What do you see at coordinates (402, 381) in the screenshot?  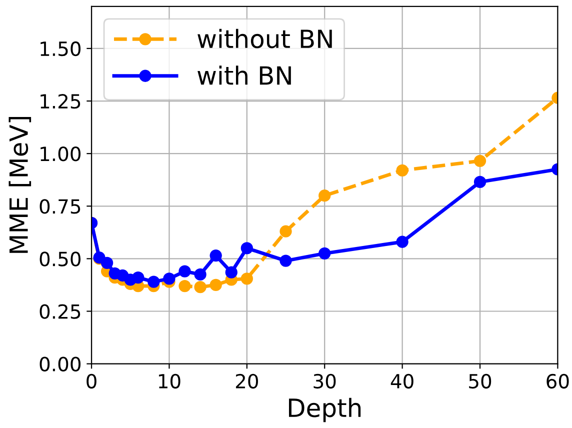 I see `x-tick-label: 40` at bounding box center [402, 381].